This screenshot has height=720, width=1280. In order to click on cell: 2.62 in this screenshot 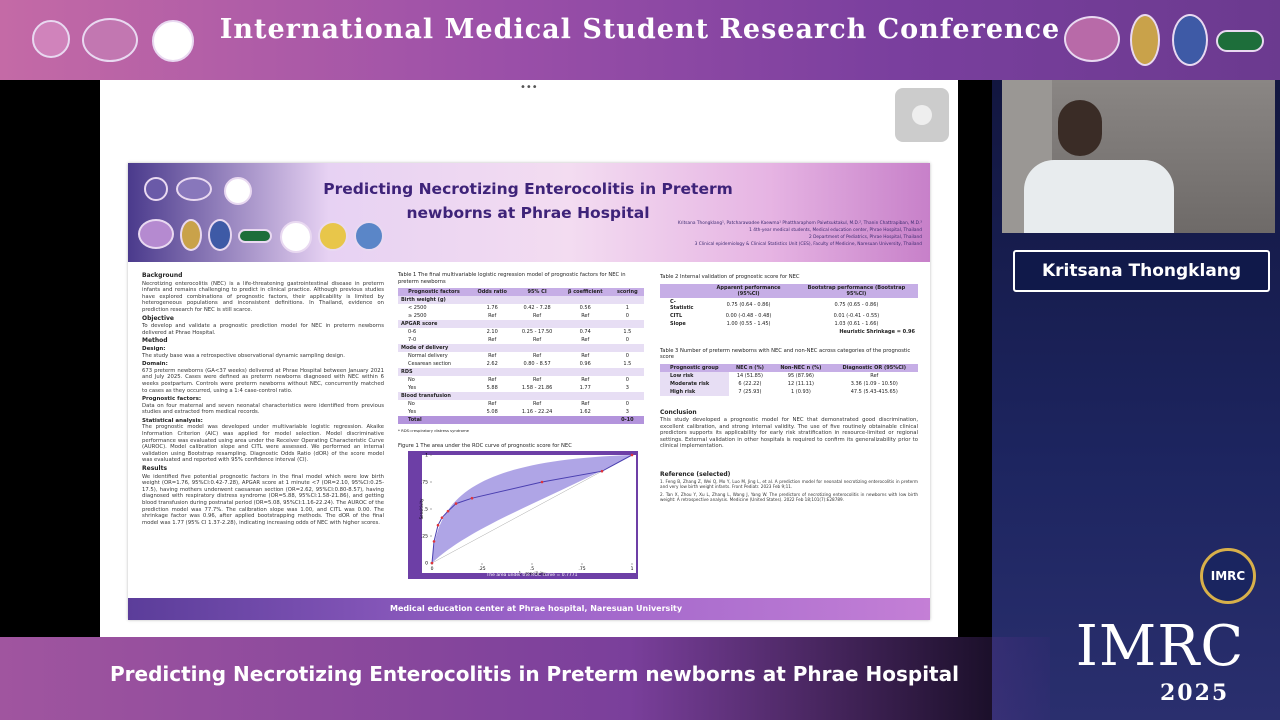, I will do `click(492, 364)`.